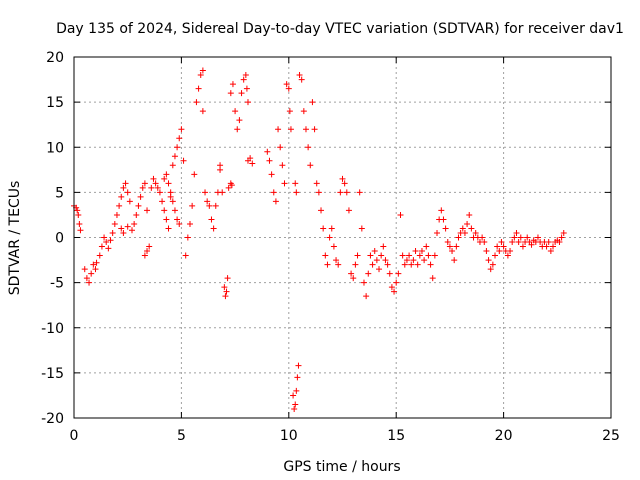 This screenshot has width=640, height=480. What do you see at coordinates (57, 284) in the screenshot?
I see `y-tick-label: -5` at bounding box center [57, 284].